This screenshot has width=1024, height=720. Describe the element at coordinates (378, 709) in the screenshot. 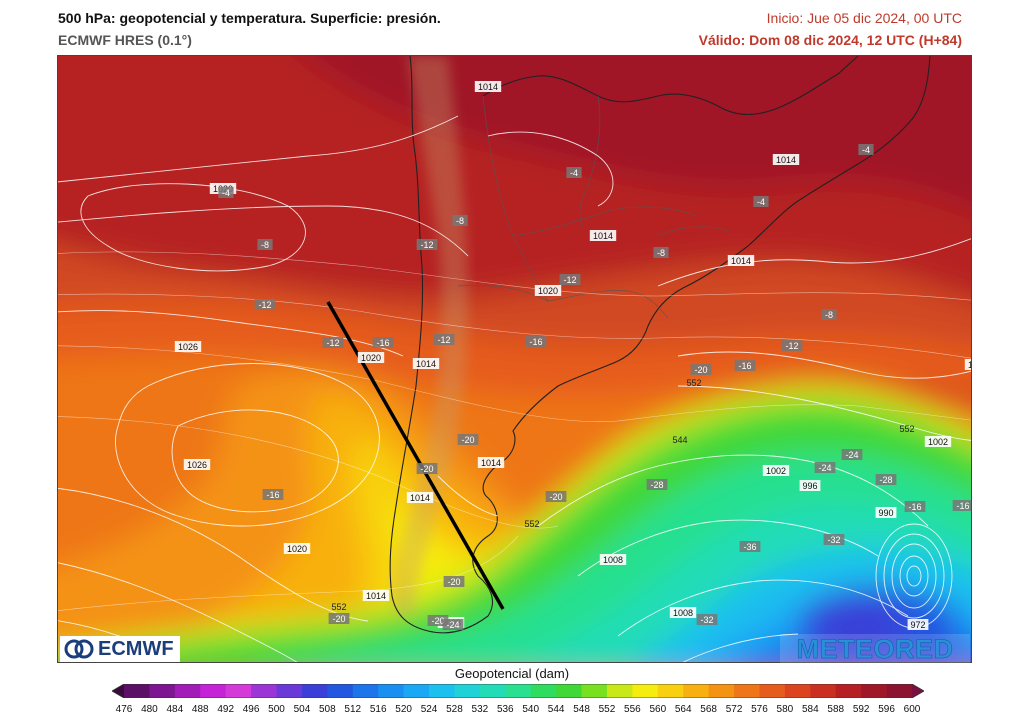

I see `colorbar-tick-label: 516` at that location.